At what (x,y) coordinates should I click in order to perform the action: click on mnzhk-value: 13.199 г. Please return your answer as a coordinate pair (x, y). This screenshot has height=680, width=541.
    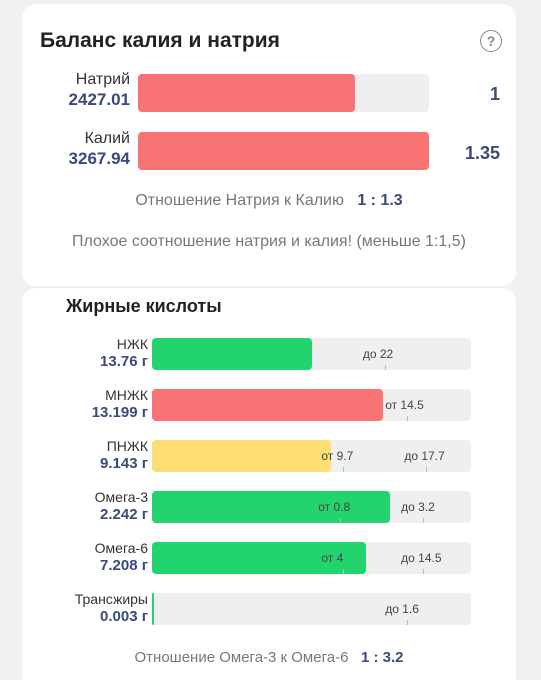
    Looking at the image, I should click on (119, 412).